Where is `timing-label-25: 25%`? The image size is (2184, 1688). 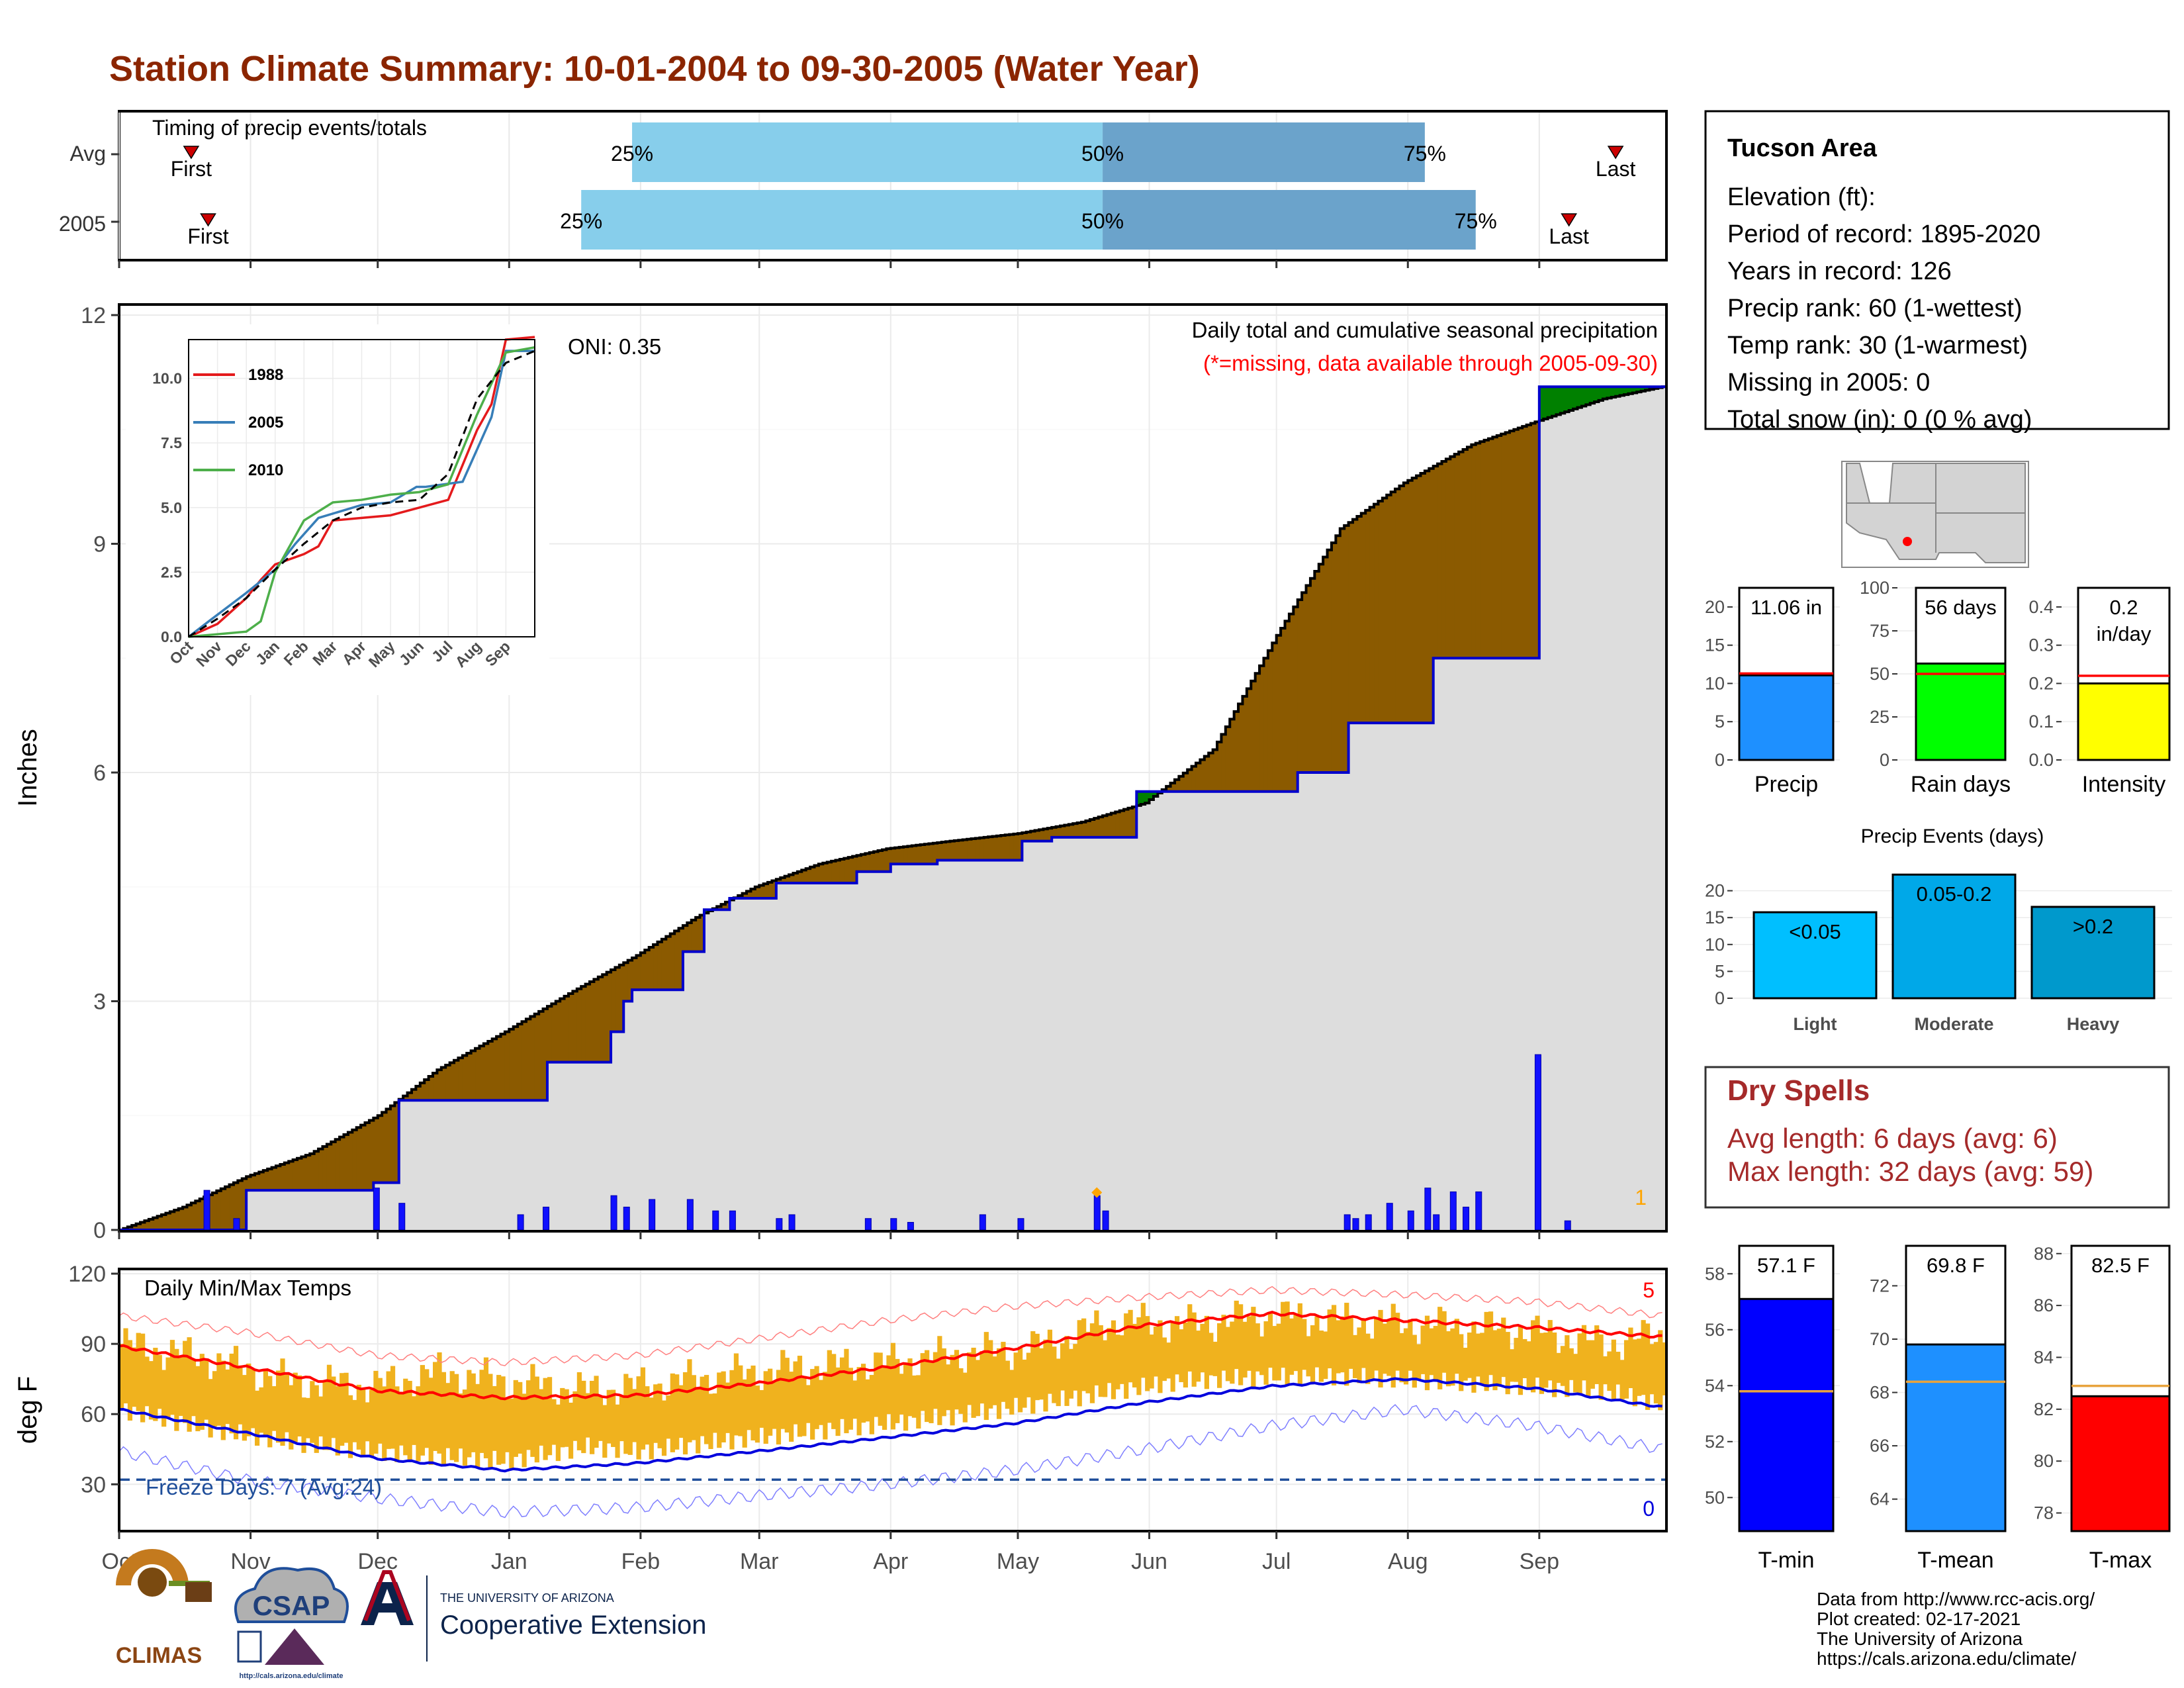 timing-label-25: 25% is located at coordinates (581, 221).